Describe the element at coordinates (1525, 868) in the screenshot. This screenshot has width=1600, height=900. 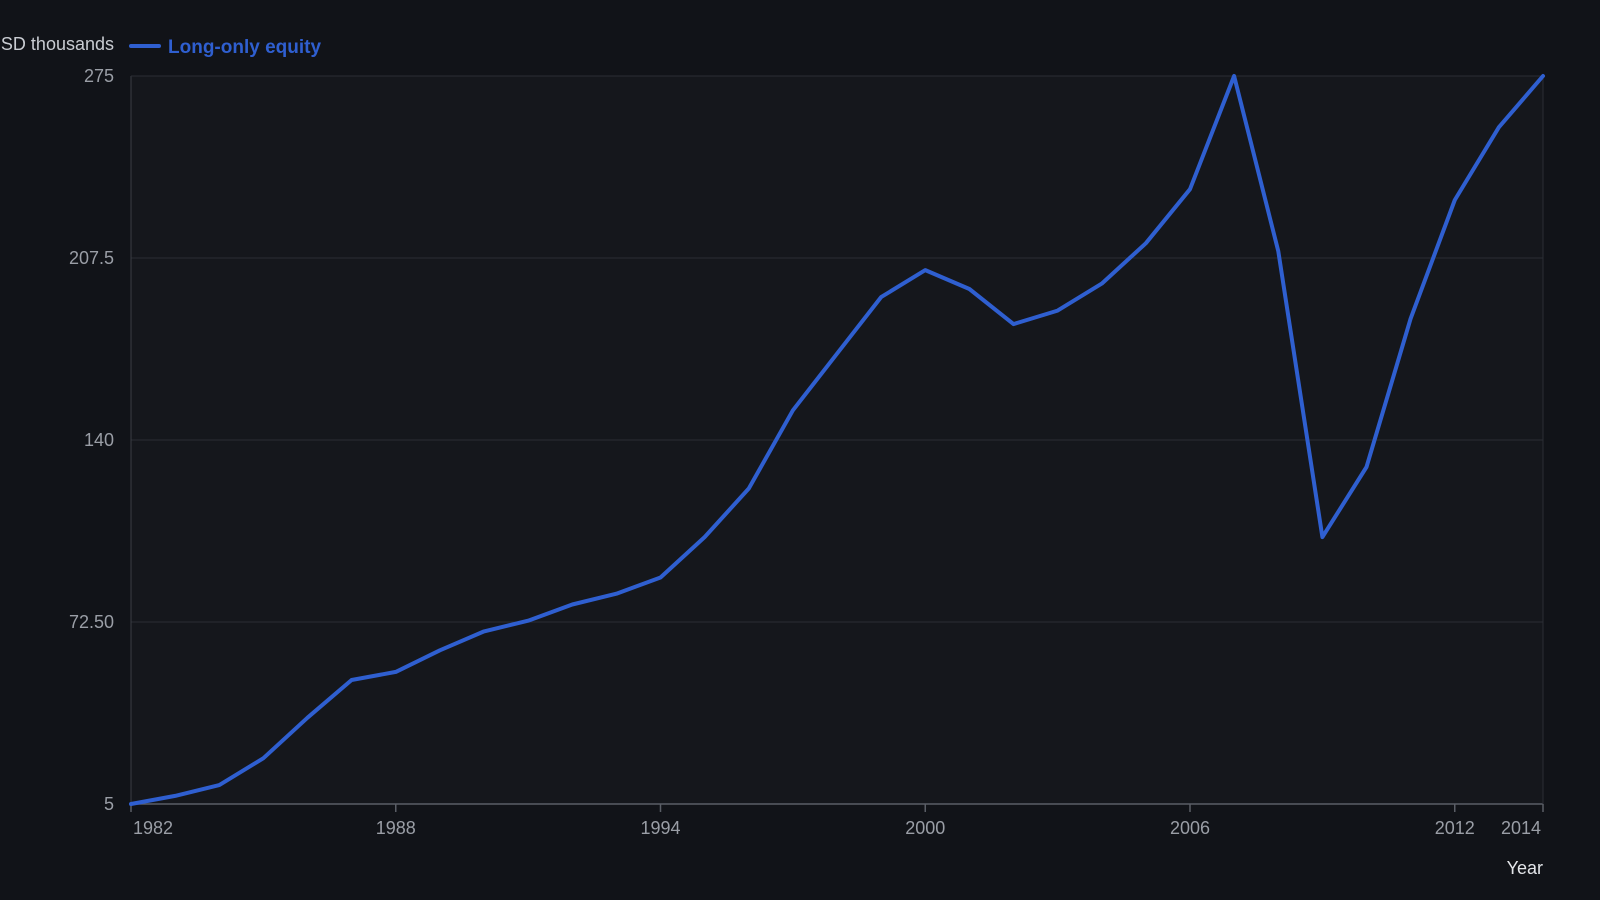
I see `x-axis-title: Year` at that location.